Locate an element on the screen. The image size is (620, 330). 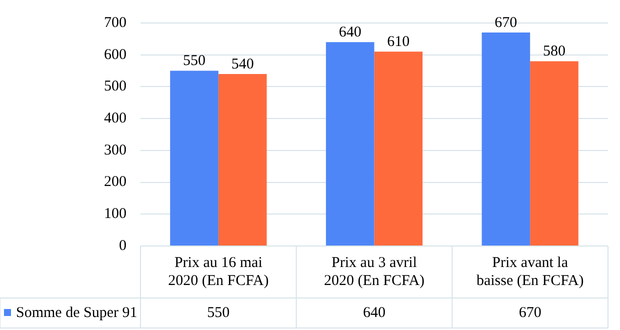
data-label: 610 is located at coordinates (398, 42).